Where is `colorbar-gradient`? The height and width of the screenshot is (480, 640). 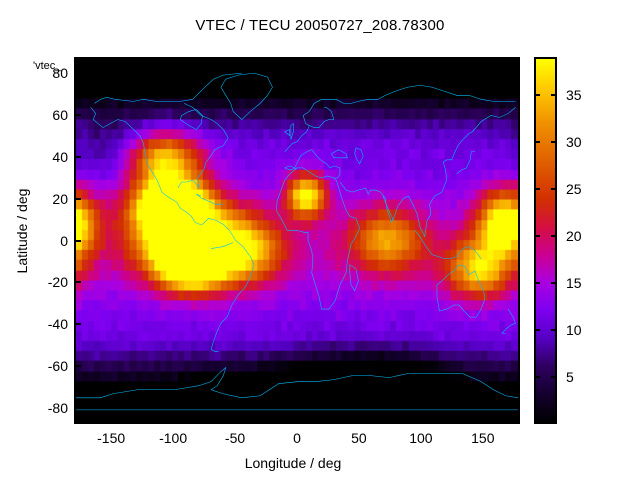
colorbar-gradient is located at coordinates (545, 240).